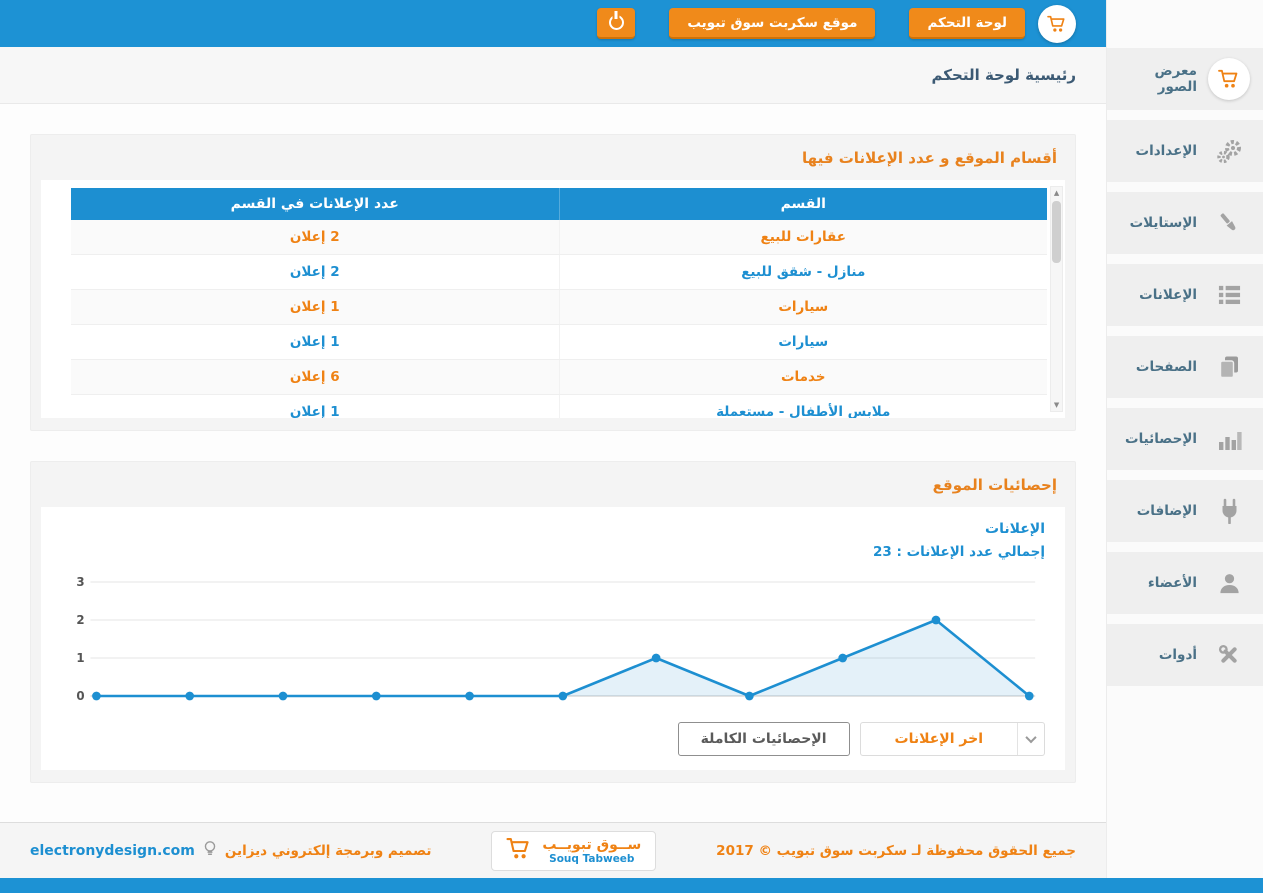 This screenshot has width=1263, height=893. What do you see at coordinates (1229, 367) in the screenshot?
I see `pages-icon` at bounding box center [1229, 367].